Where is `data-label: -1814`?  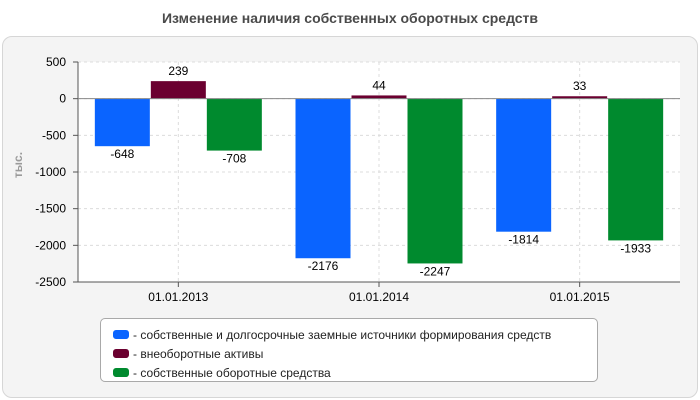 data-label: -1814 is located at coordinates (523, 240).